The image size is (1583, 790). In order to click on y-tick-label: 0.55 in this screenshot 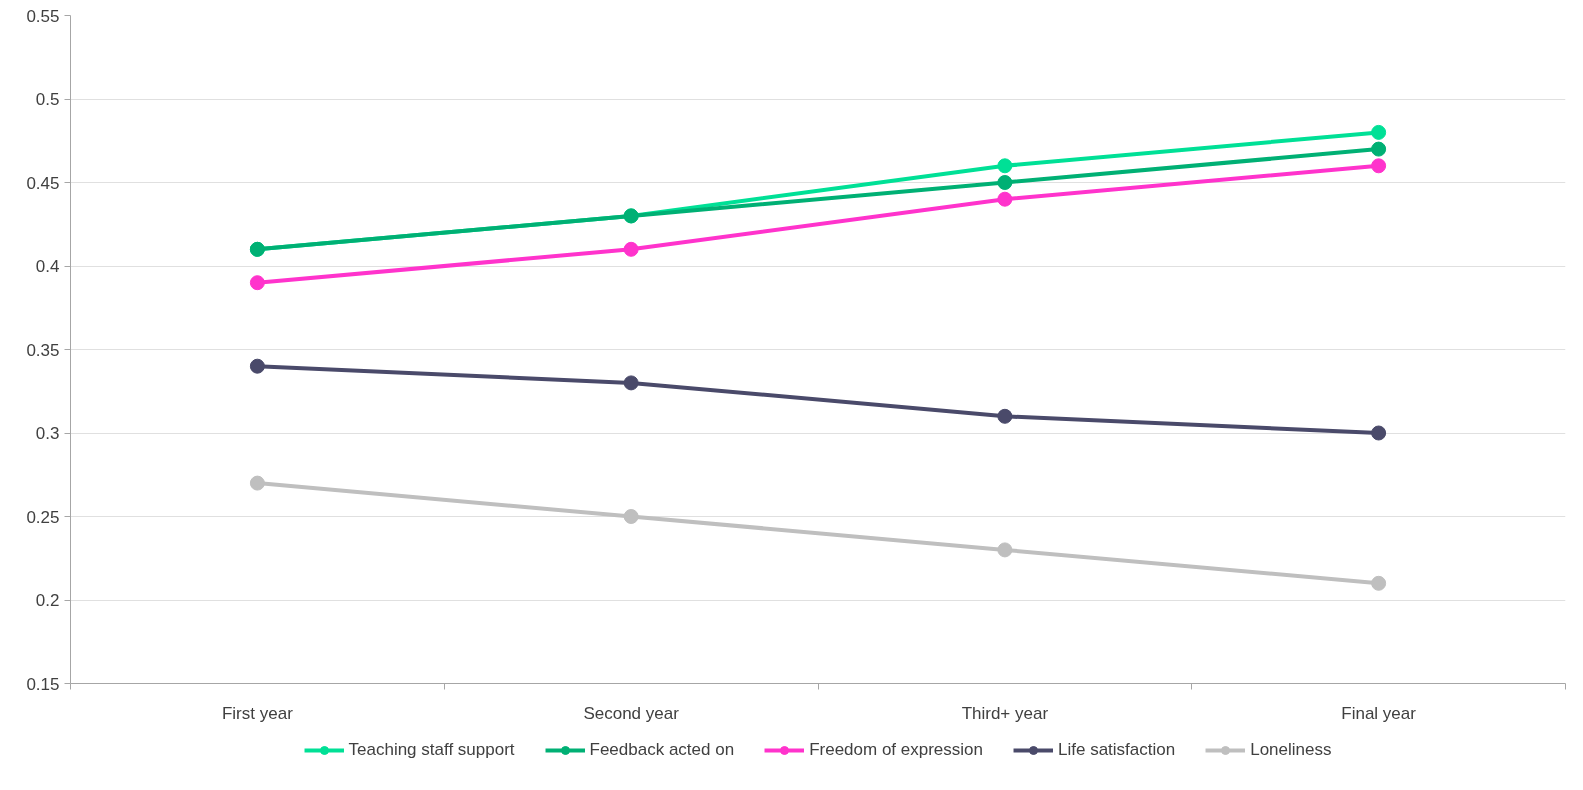, I will do `click(43, 16)`.